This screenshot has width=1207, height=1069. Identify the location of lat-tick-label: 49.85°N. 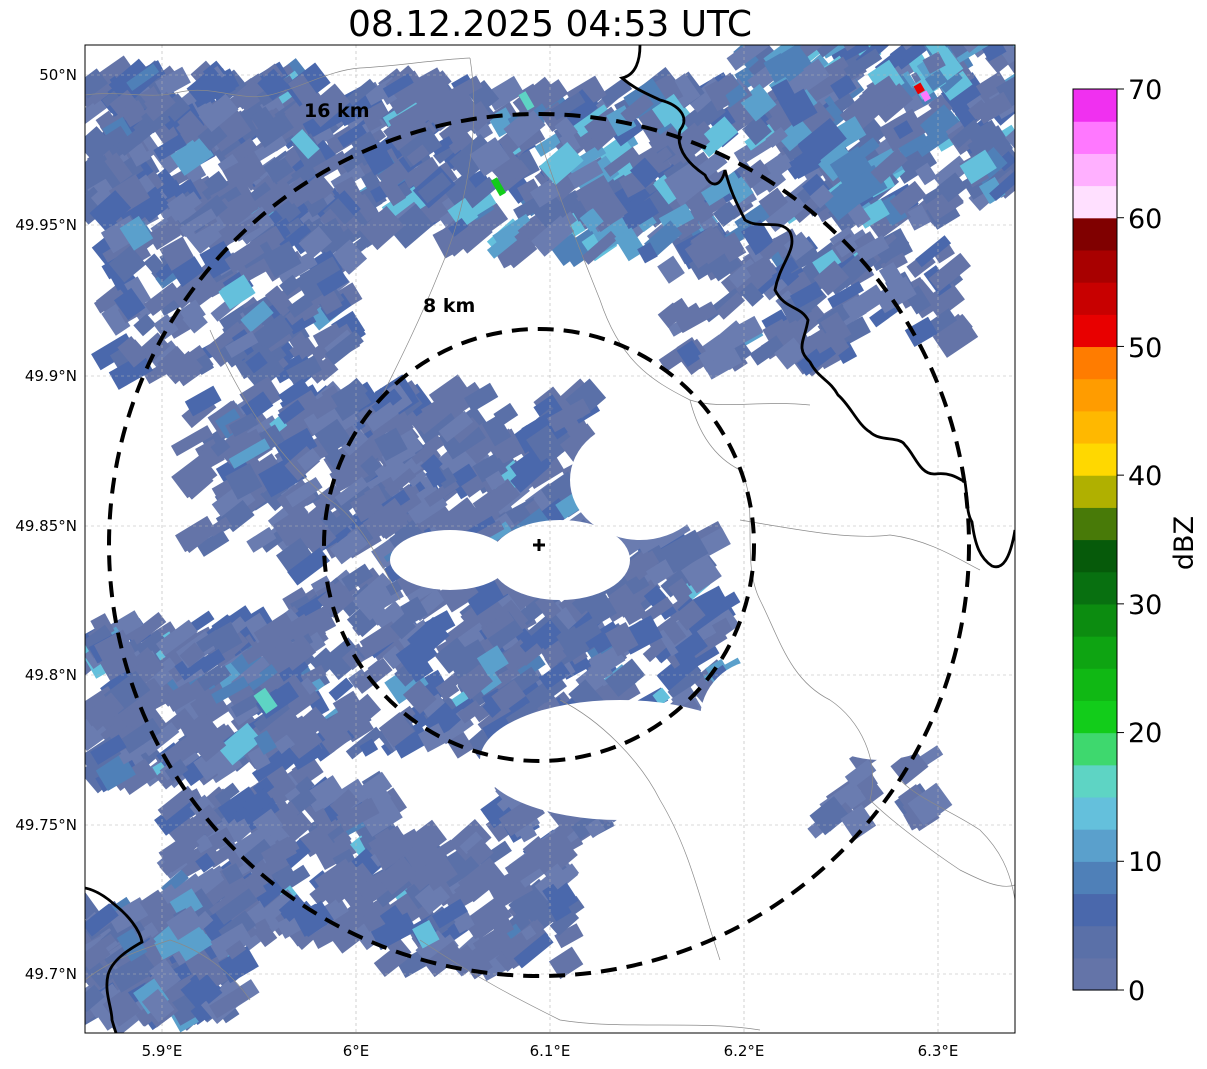
(46, 526).